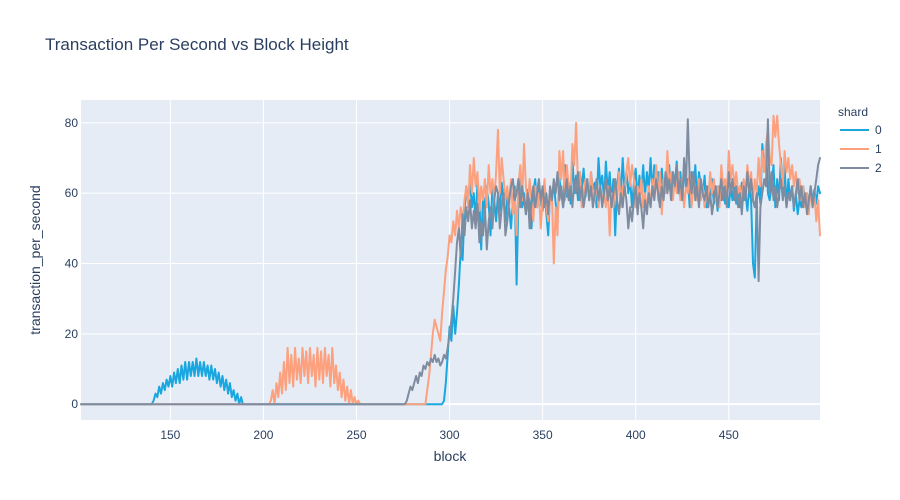  What do you see at coordinates (878, 168) in the screenshot?
I see `legend-label: 2` at bounding box center [878, 168].